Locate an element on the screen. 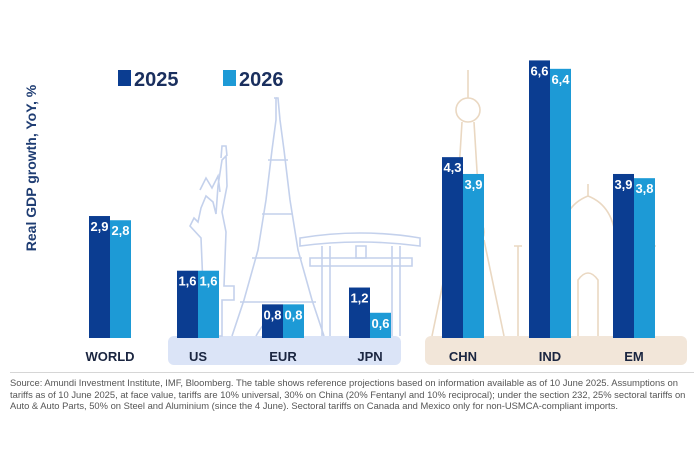 This screenshot has height=456, width=700. value-label-ind-2026: 6,4 is located at coordinates (560, 79).